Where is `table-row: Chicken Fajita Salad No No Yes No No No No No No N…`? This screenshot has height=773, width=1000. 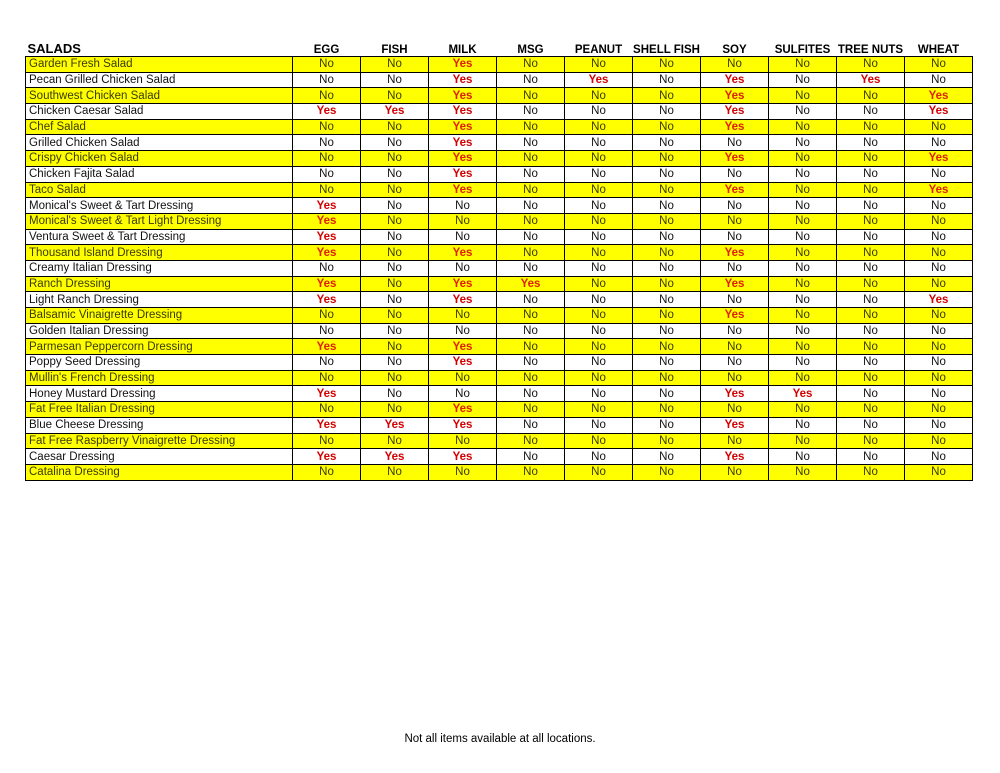
table-row: Chicken Fajita Salad No No Yes No No No No No No N… is located at coordinates (499, 174).